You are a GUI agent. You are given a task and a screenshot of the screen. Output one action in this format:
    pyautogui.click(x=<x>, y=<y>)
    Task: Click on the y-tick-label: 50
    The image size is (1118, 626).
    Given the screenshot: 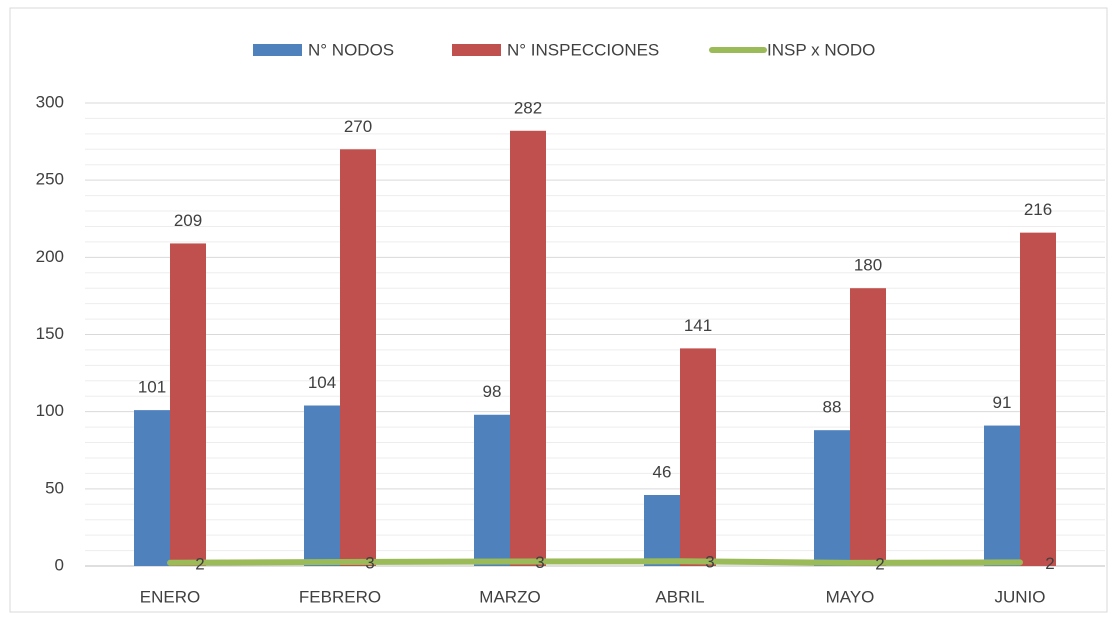 What is the action you would take?
    pyautogui.click(x=54, y=487)
    